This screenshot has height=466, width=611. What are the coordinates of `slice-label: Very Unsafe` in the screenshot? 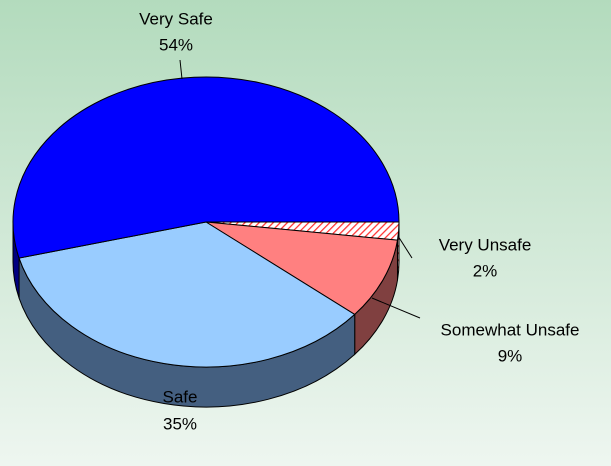 It's located at (485, 244).